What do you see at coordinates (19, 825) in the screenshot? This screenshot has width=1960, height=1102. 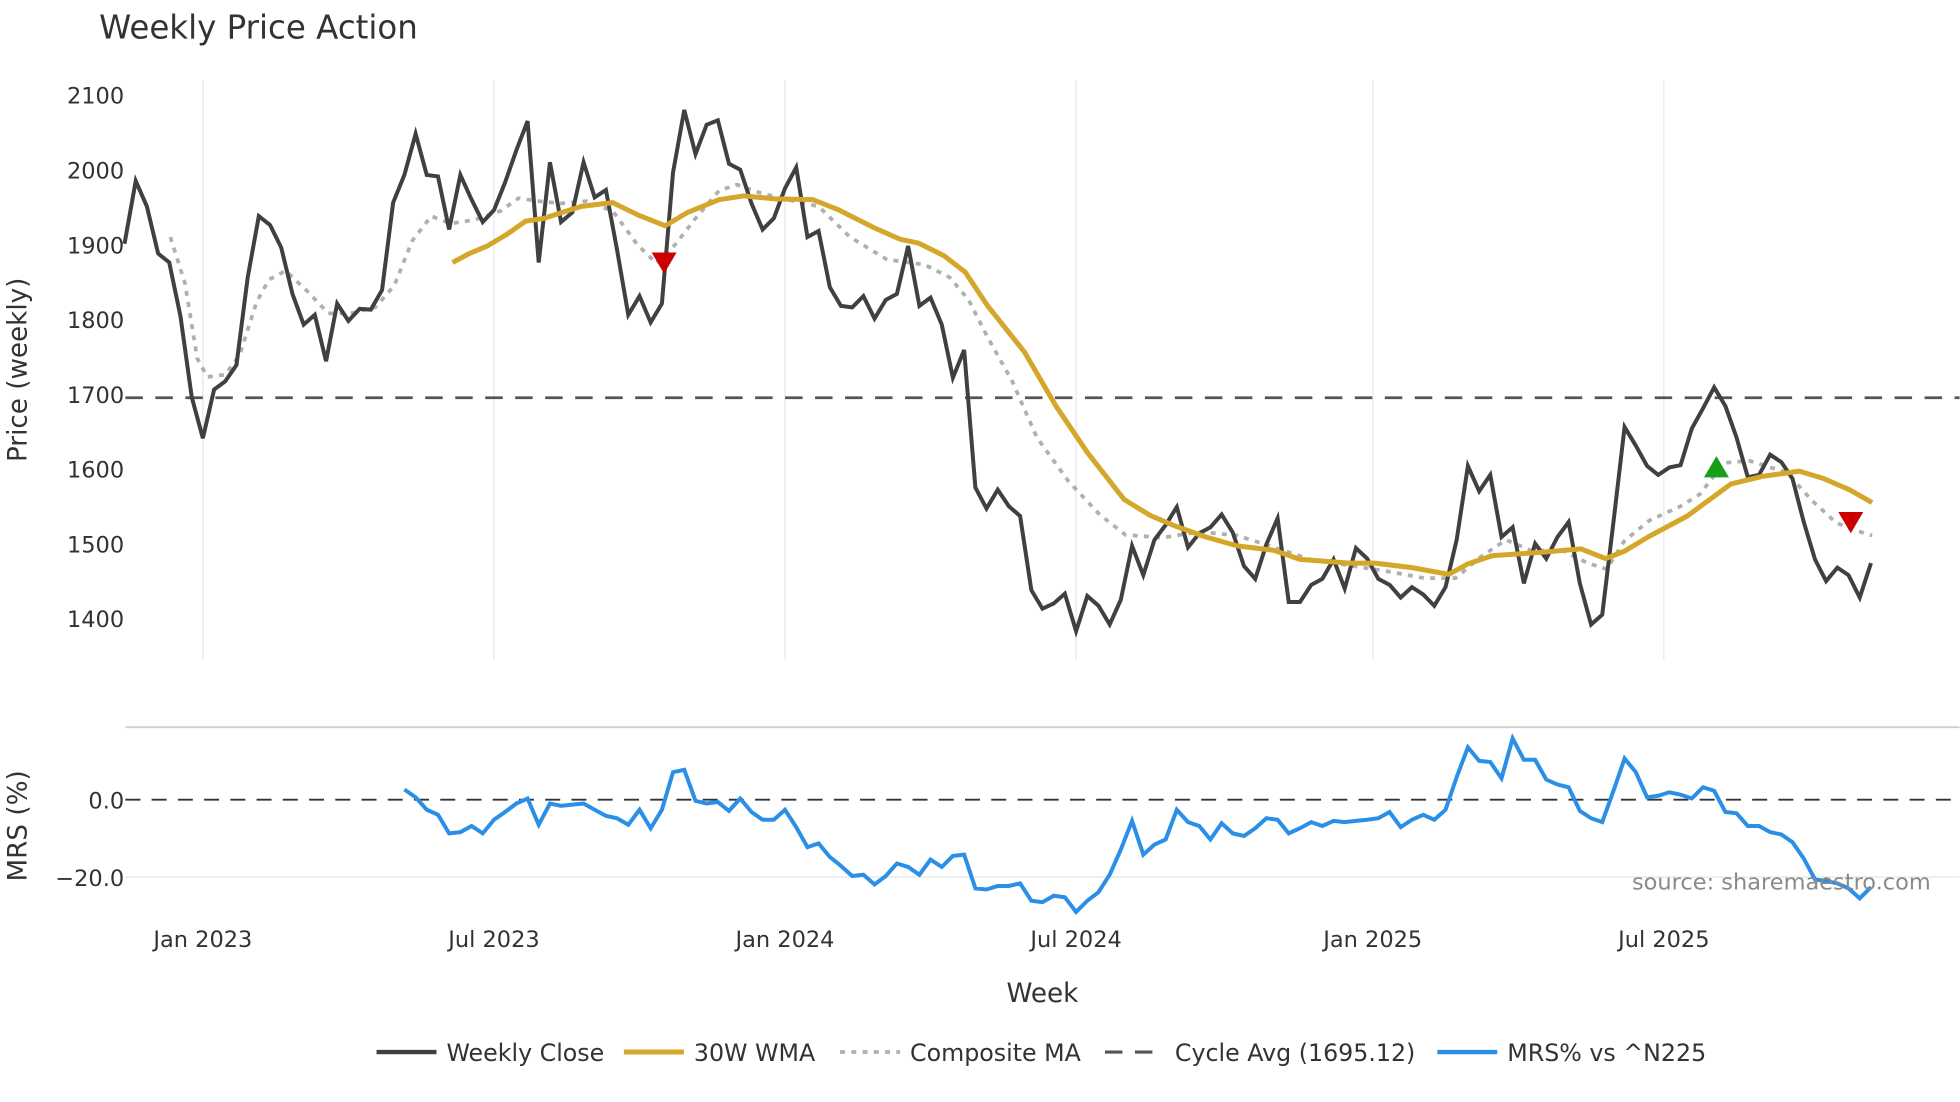 I see `mrs-axis-label: MRS (%)` at bounding box center [19, 825].